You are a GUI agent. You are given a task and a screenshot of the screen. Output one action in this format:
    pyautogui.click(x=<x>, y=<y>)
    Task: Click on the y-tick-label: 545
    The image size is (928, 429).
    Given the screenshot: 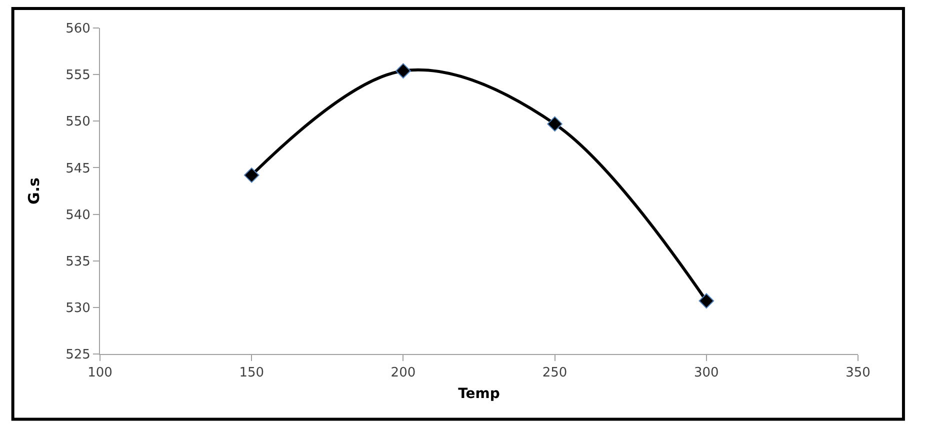 What is the action you would take?
    pyautogui.click(x=78, y=168)
    